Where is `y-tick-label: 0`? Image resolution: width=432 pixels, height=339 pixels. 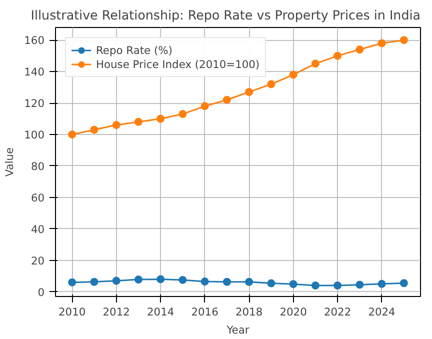
y-tick-label: 0 is located at coordinates (41, 292).